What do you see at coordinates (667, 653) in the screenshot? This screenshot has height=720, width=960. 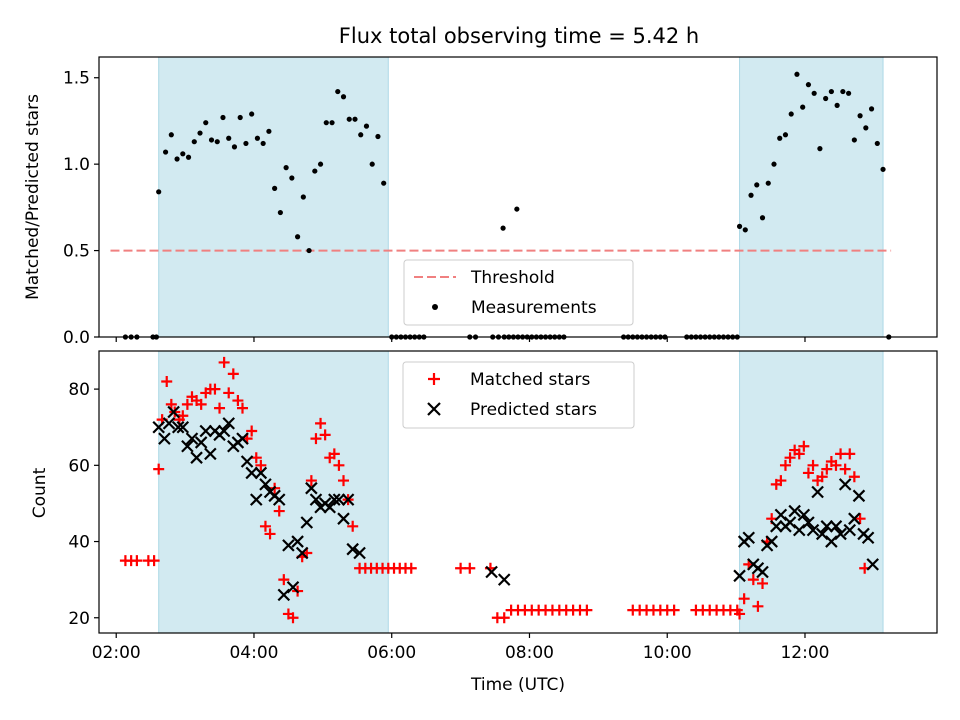 I see `x-tick-label: 10:00` at bounding box center [667, 653].